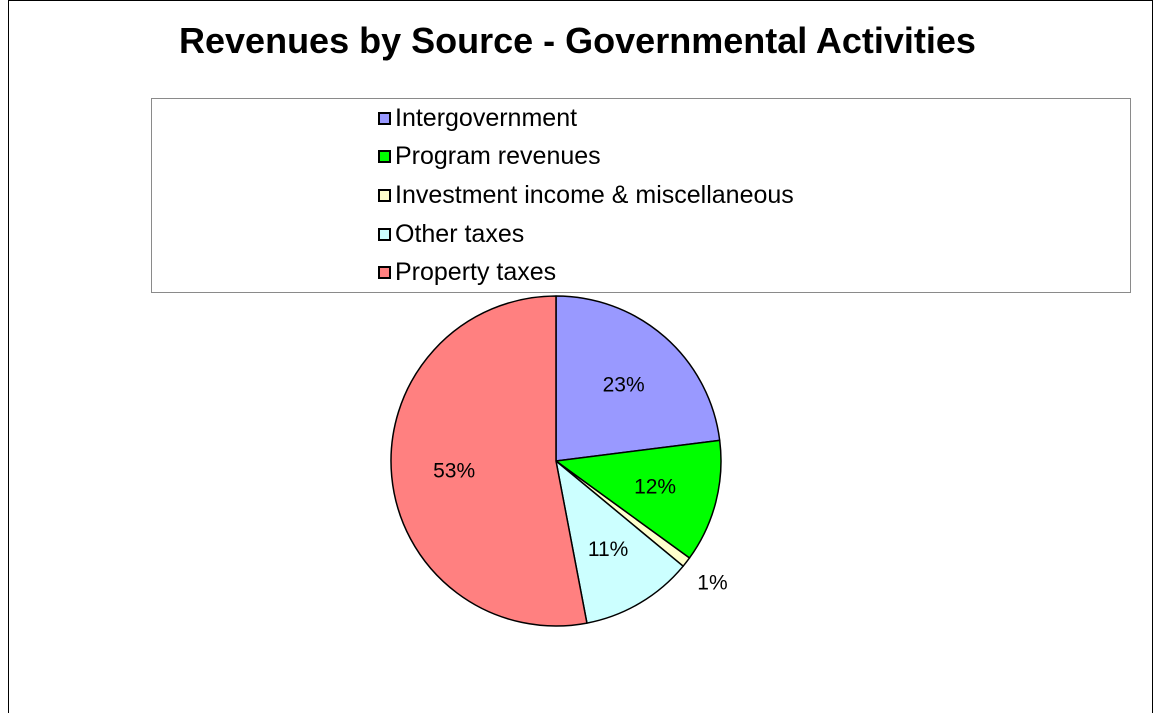 The height and width of the screenshot is (713, 1155). What do you see at coordinates (498, 156) in the screenshot?
I see `legend-label-program-revenues: Program revenues` at bounding box center [498, 156].